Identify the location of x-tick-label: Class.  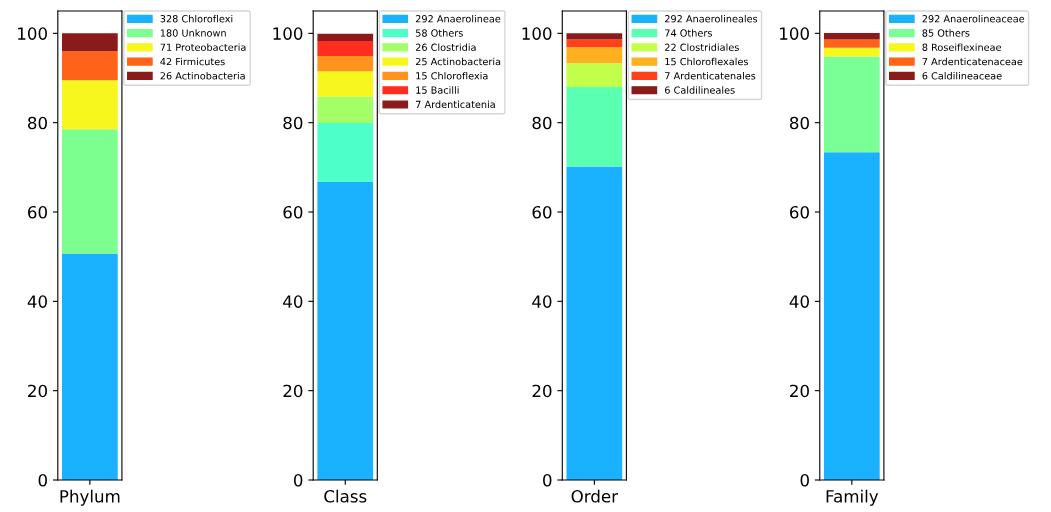
(345, 496).